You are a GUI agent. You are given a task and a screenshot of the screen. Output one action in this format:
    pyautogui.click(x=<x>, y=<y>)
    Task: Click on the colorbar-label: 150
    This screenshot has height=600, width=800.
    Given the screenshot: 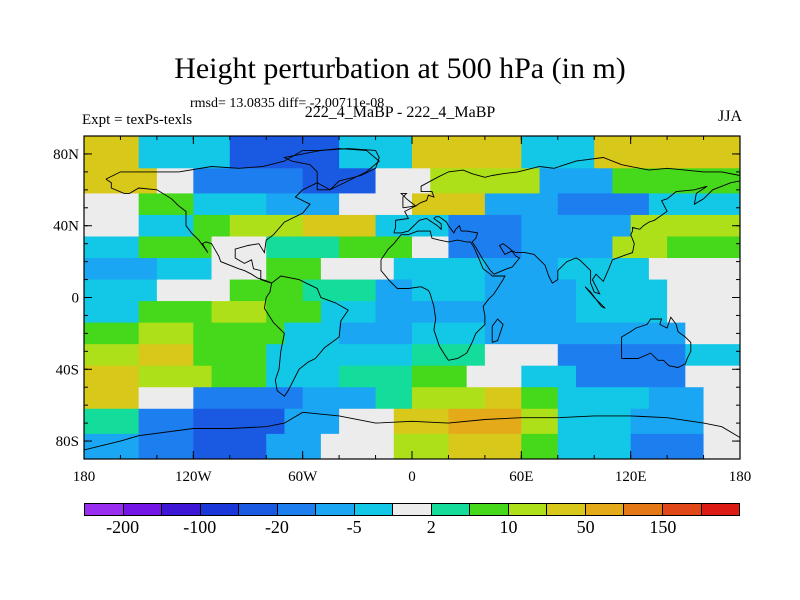 What is the action you would take?
    pyautogui.click(x=663, y=527)
    